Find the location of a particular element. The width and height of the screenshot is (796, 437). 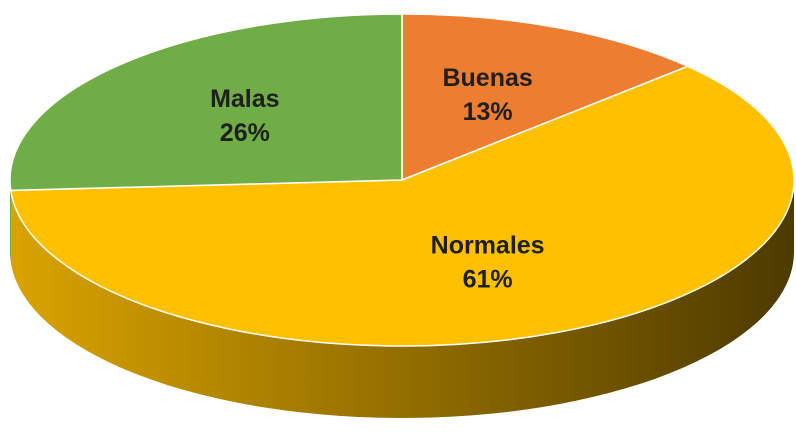

value-label: 61% is located at coordinates (488, 279).